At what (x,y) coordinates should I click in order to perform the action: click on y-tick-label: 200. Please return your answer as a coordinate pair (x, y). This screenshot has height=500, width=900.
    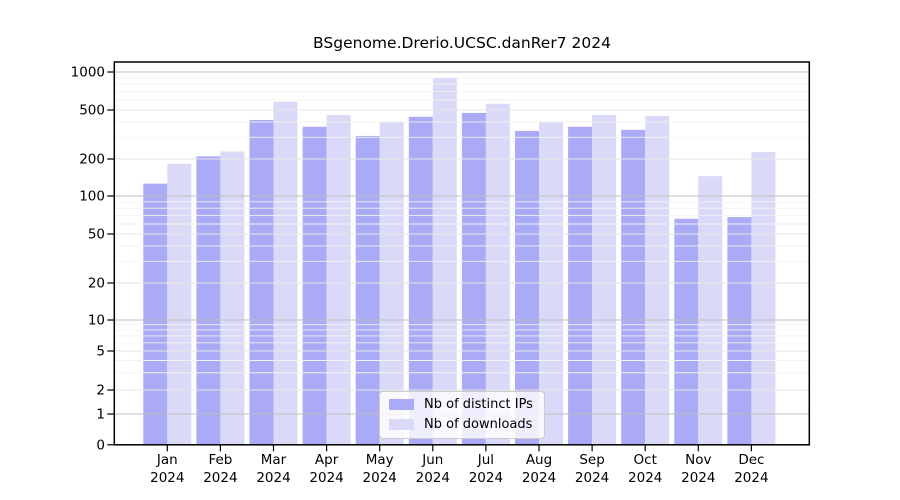
    Looking at the image, I should click on (92, 160).